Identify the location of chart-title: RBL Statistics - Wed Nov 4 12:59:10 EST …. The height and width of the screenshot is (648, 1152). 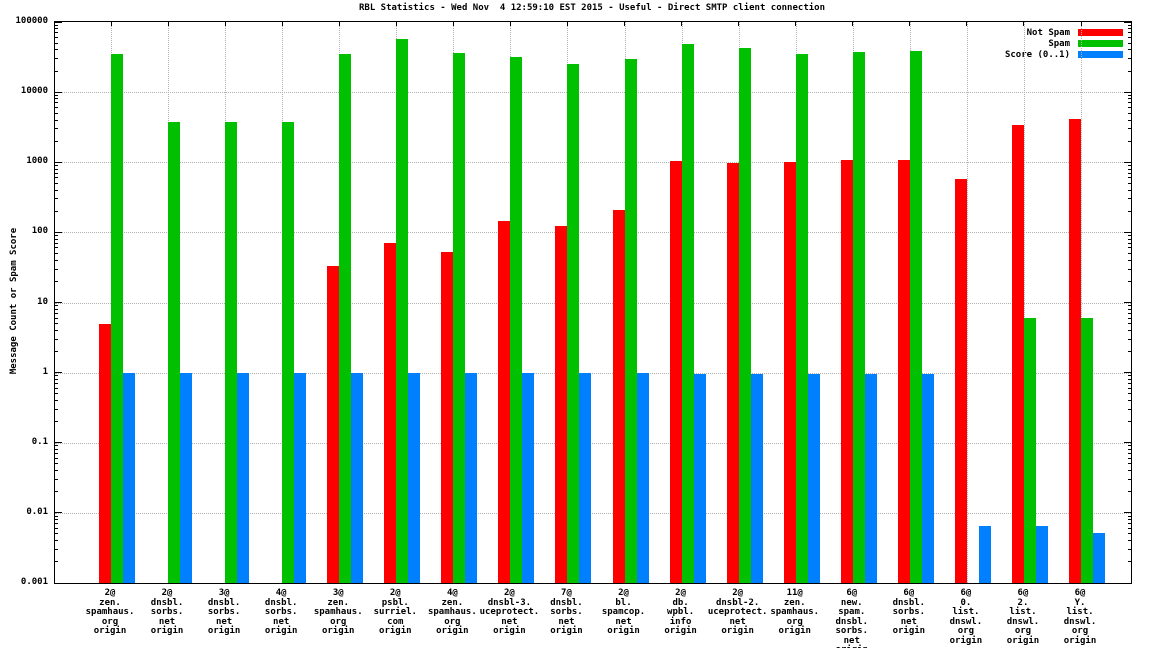
(592, 8).